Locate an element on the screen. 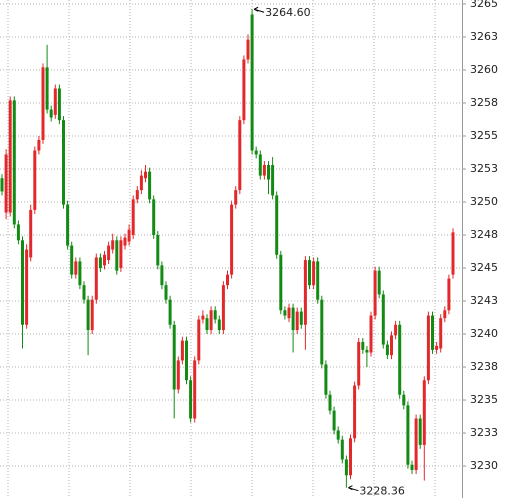  y-tick-label: 3265 is located at coordinates (484, 5).